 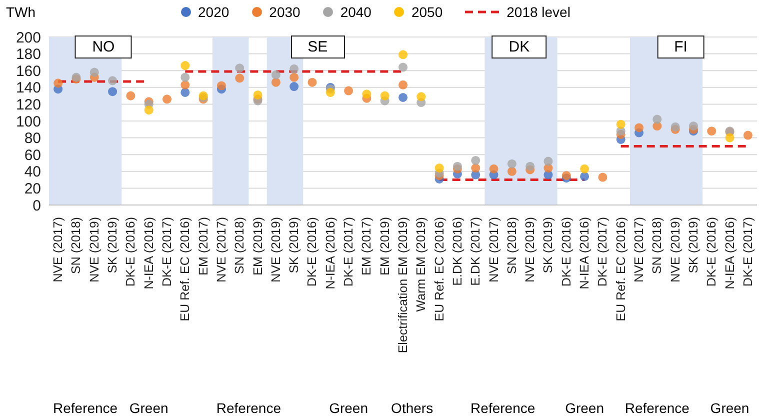 What do you see at coordinates (28, 88) in the screenshot?
I see `y-tick-label: 140` at bounding box center [28, 88].